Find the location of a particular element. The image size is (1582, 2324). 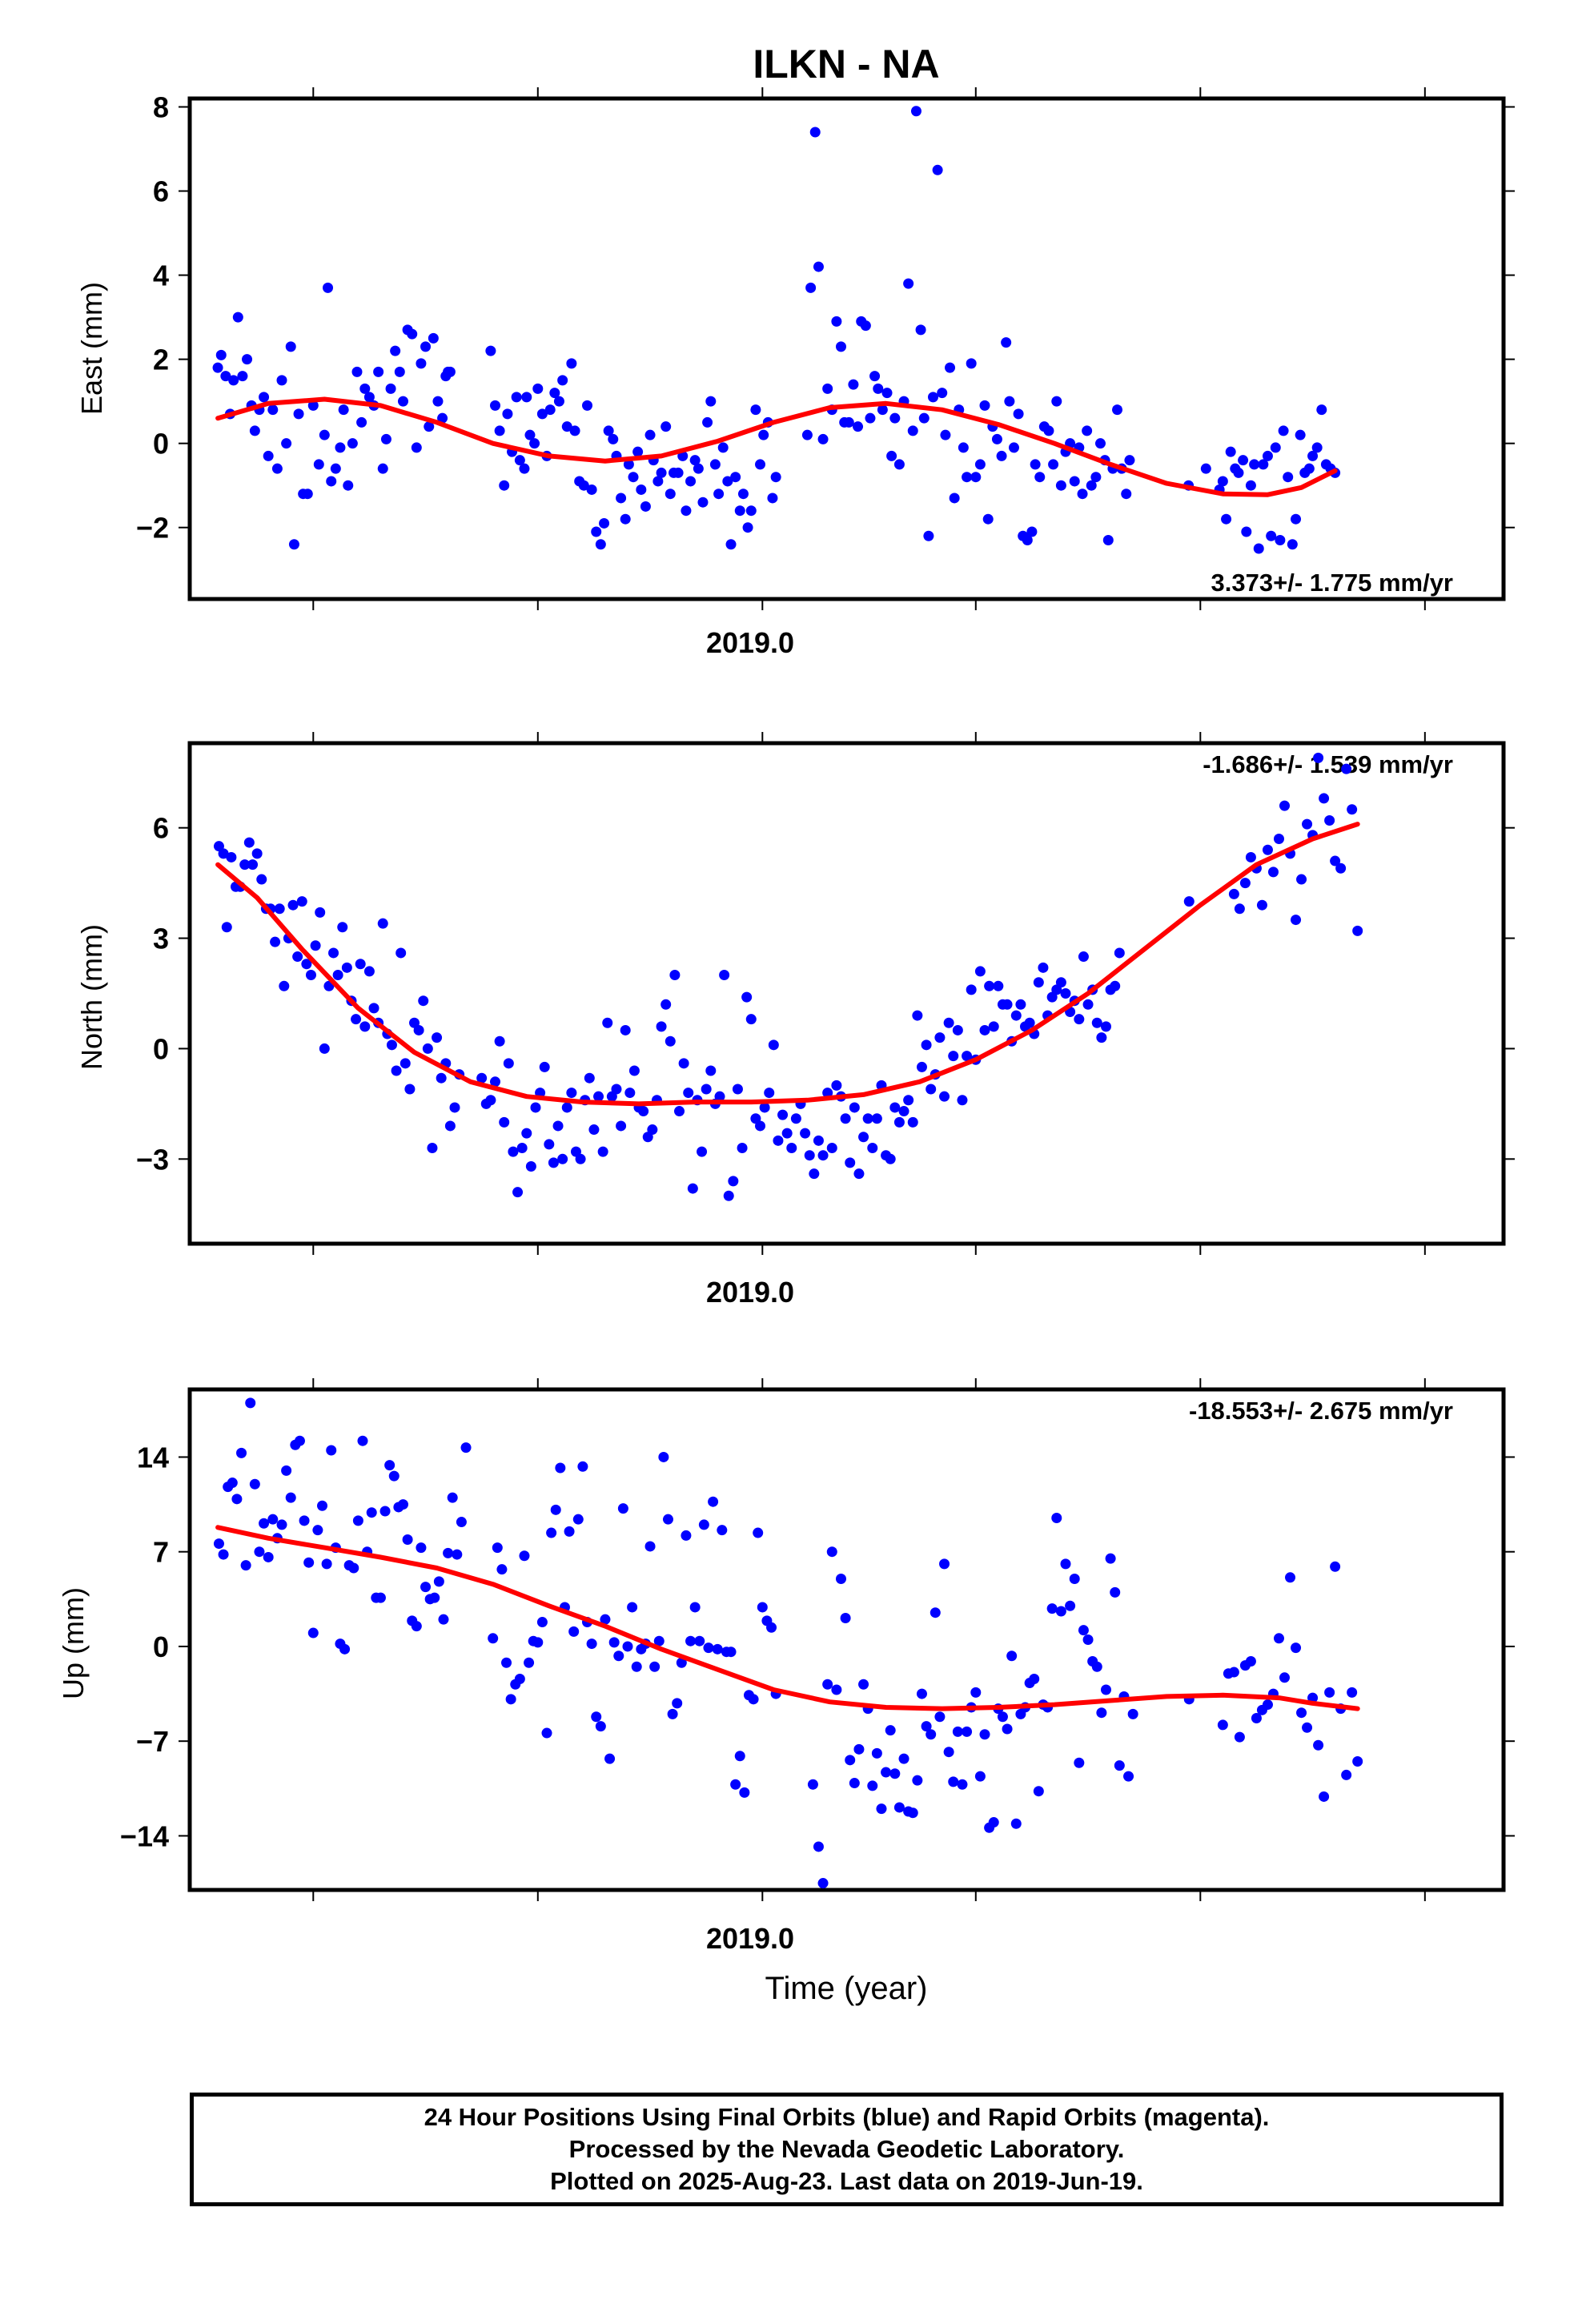

chart-title: ILKN - NA is located at coordinates (846, 64).